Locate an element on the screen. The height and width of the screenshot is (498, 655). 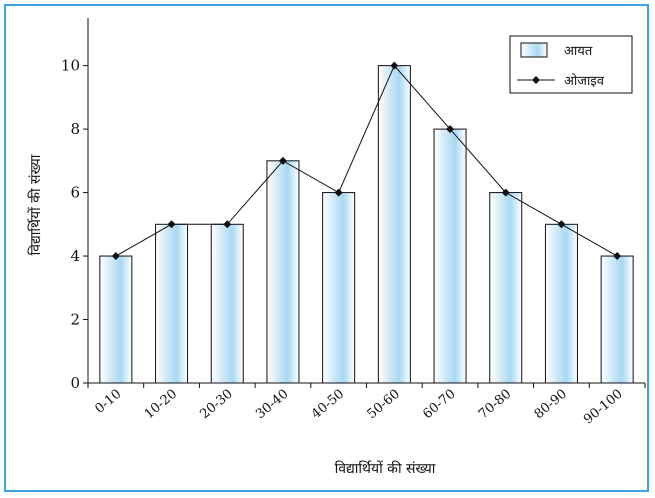
y-tick-label: 0 is located at coordinates (75, 383).